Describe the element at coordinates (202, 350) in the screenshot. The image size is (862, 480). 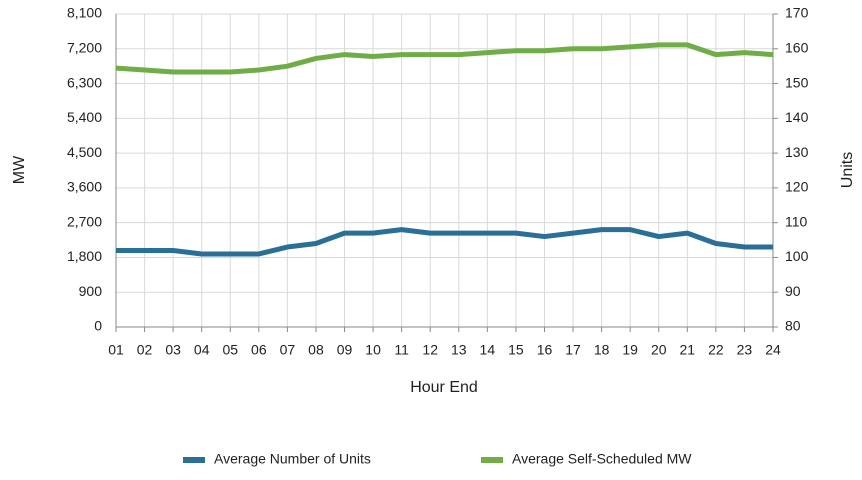
I see `x-tick-label: 04` at that location.